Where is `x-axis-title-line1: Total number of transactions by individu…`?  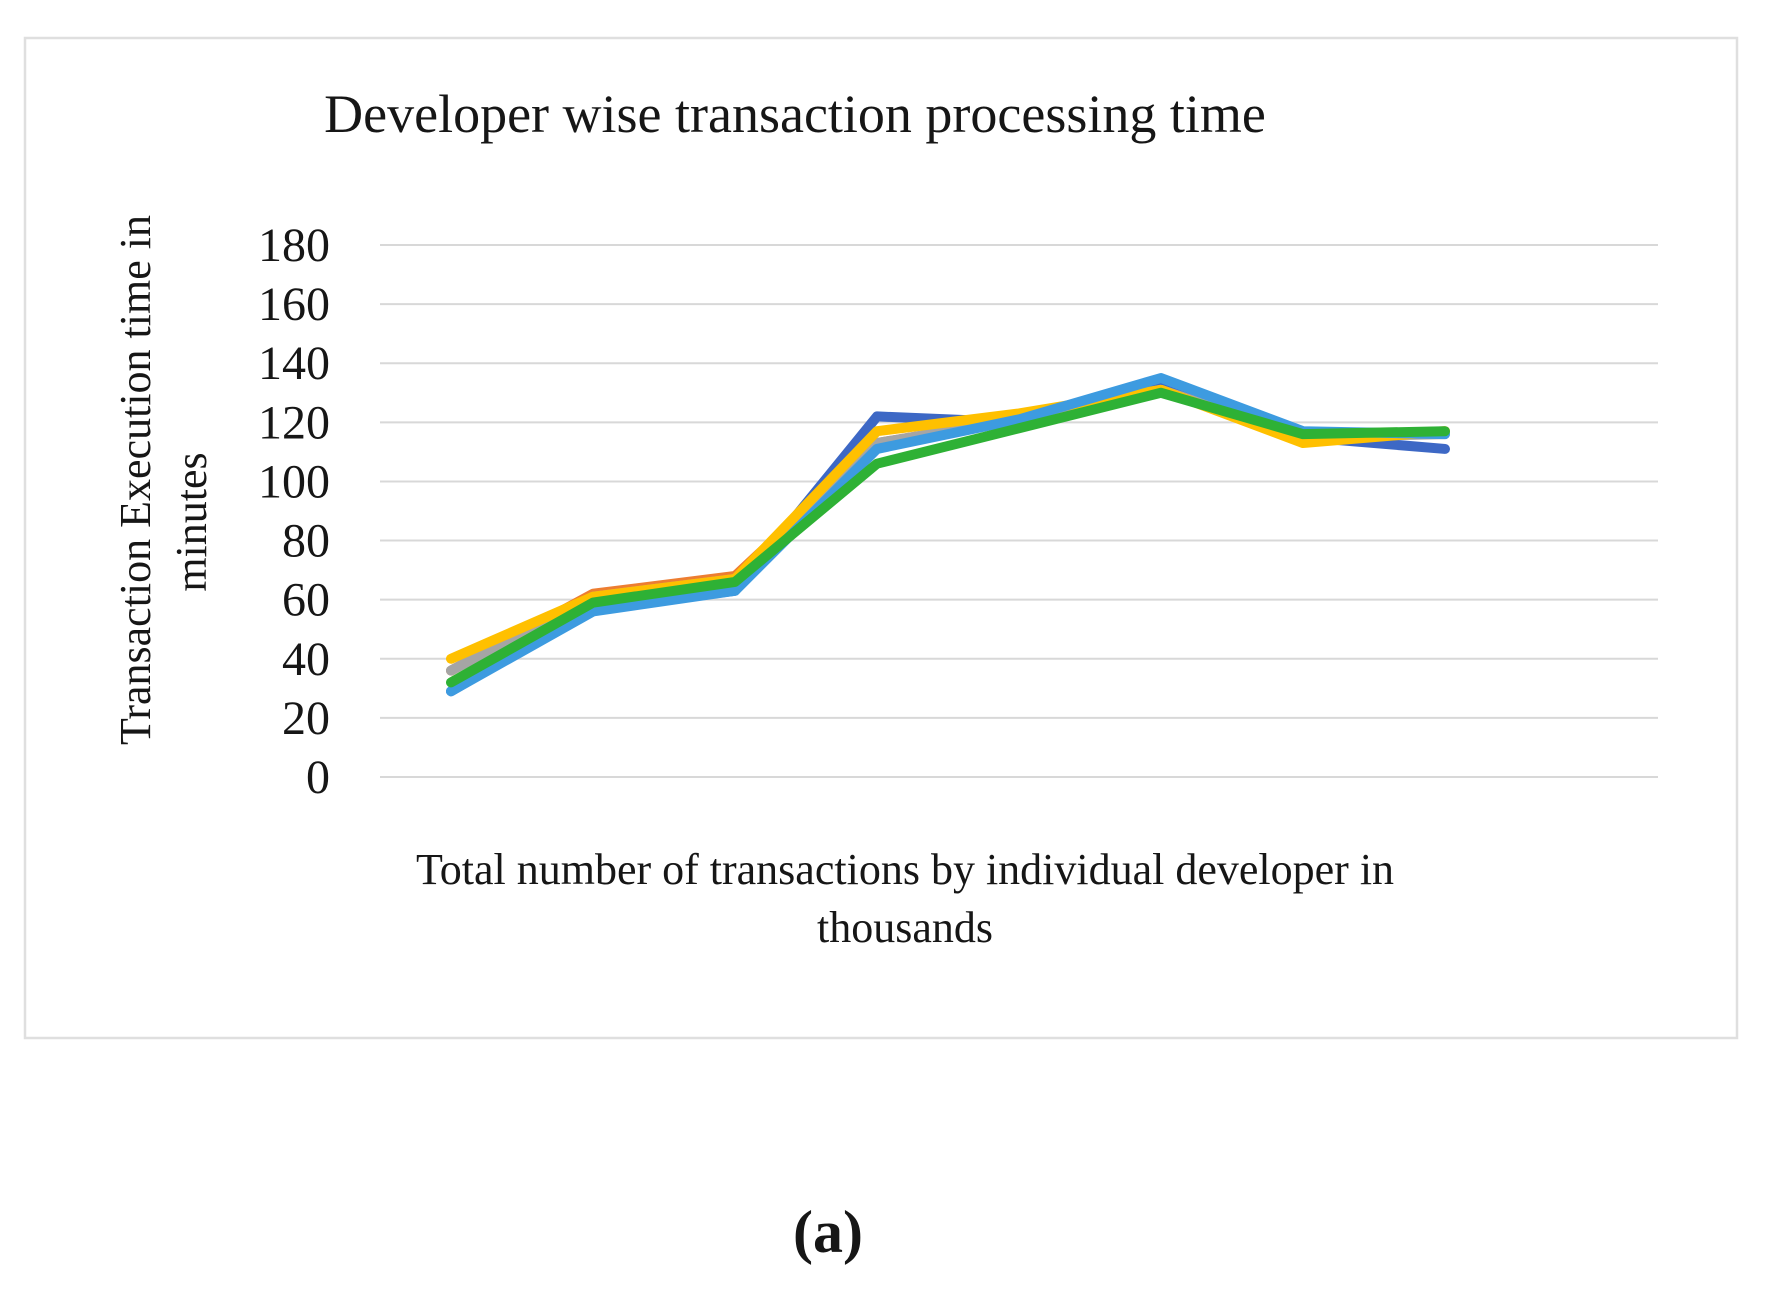 x-axis-title-line1: Total number of transactions by individu… is located at coordinates (905, 869).